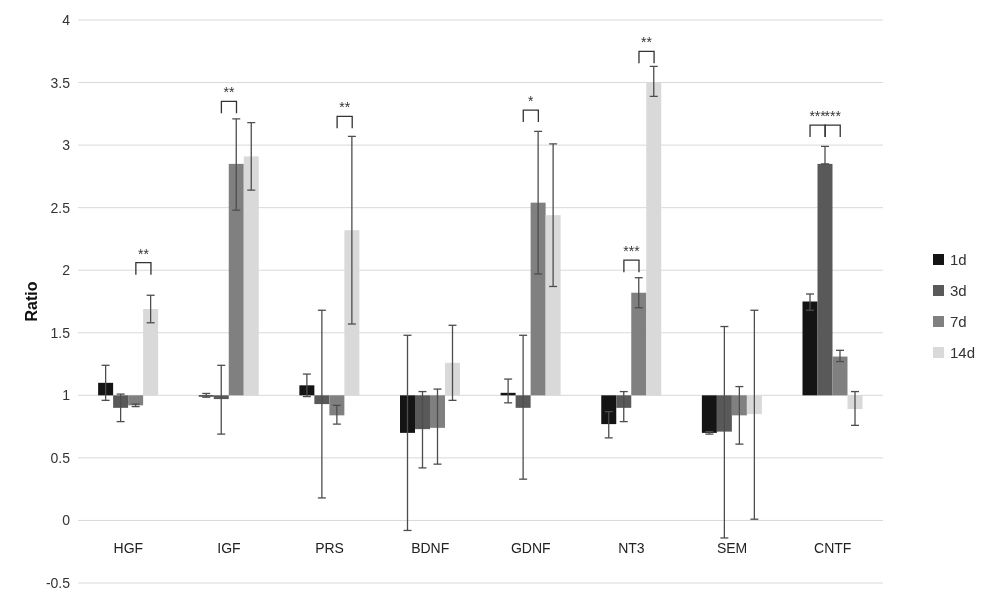 This screenshot has height=611, width=1005. What do you see at coordinates (66, 270) in the screenshot?
I see `y-tick-label: 2` at bounding box center [66, 270].